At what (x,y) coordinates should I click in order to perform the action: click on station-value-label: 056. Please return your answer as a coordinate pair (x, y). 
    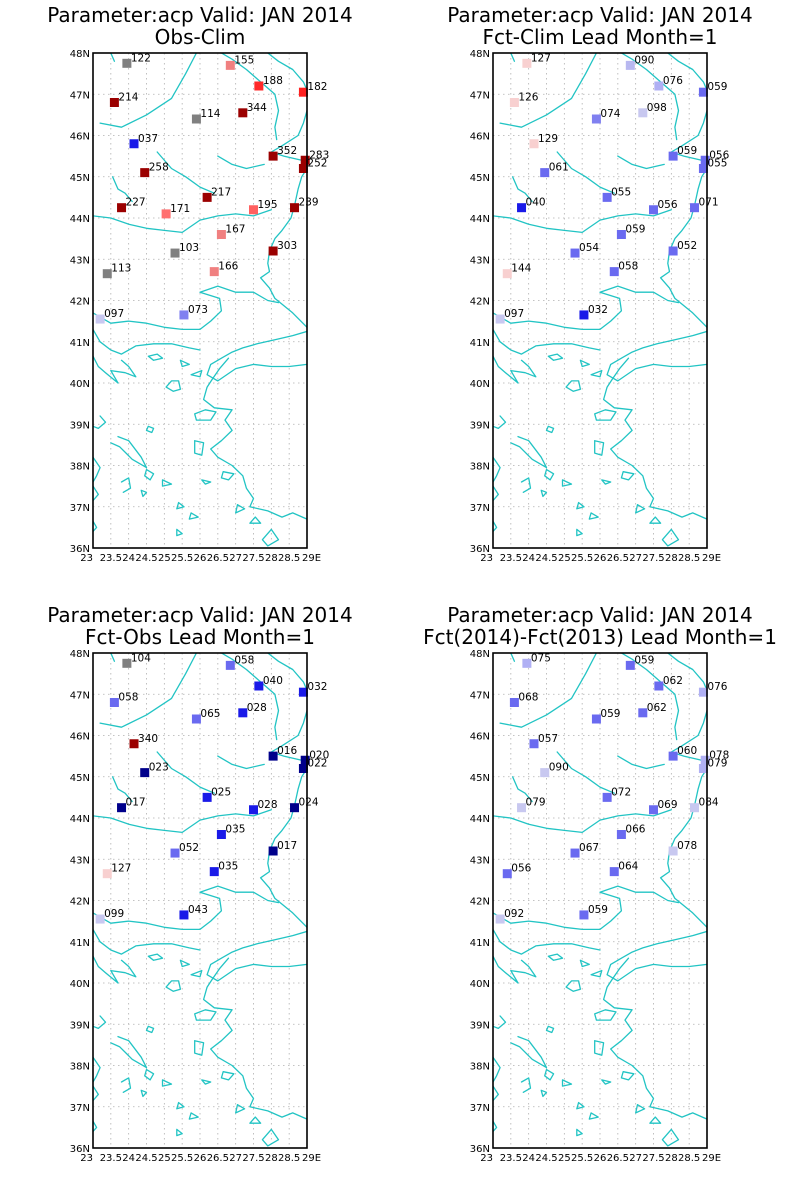
    Looking at the image, I should click on (668, 205).